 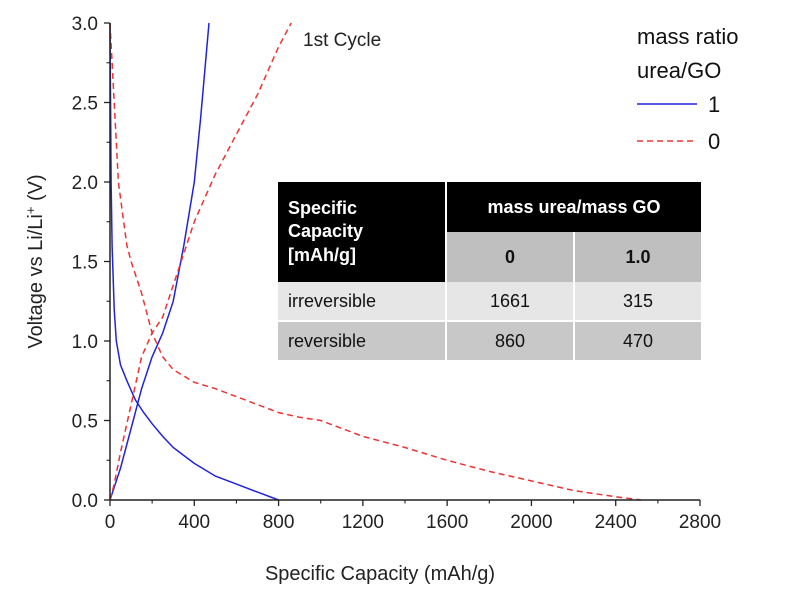 What do you see at coordinates (362, 340) in the screenshot?
I see `table-row-label: reversible` at bounding box center [362, 340].